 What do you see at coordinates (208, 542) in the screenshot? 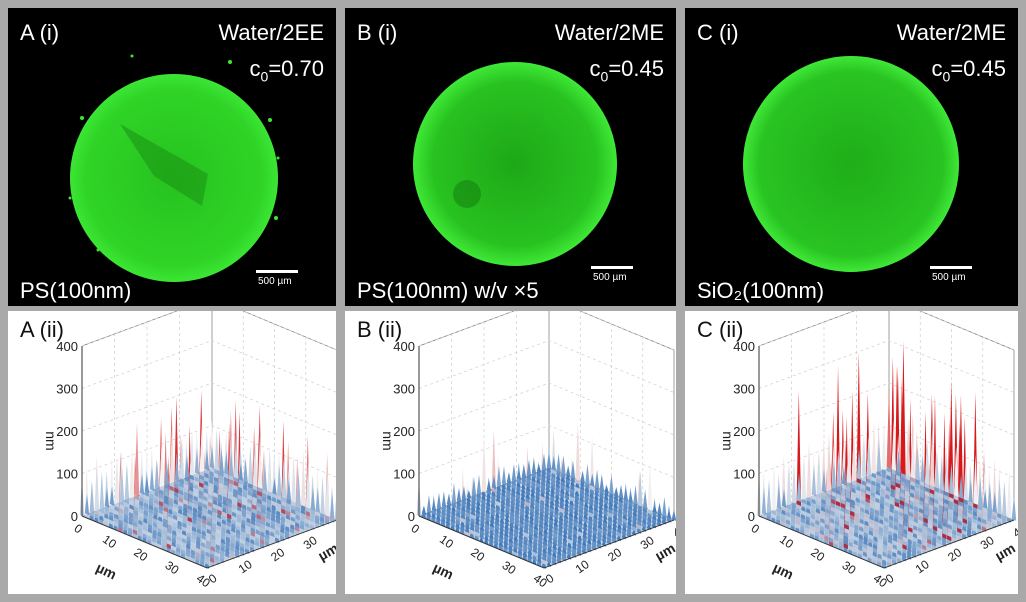
I see `base-axes` at bounding box center [208, 542].